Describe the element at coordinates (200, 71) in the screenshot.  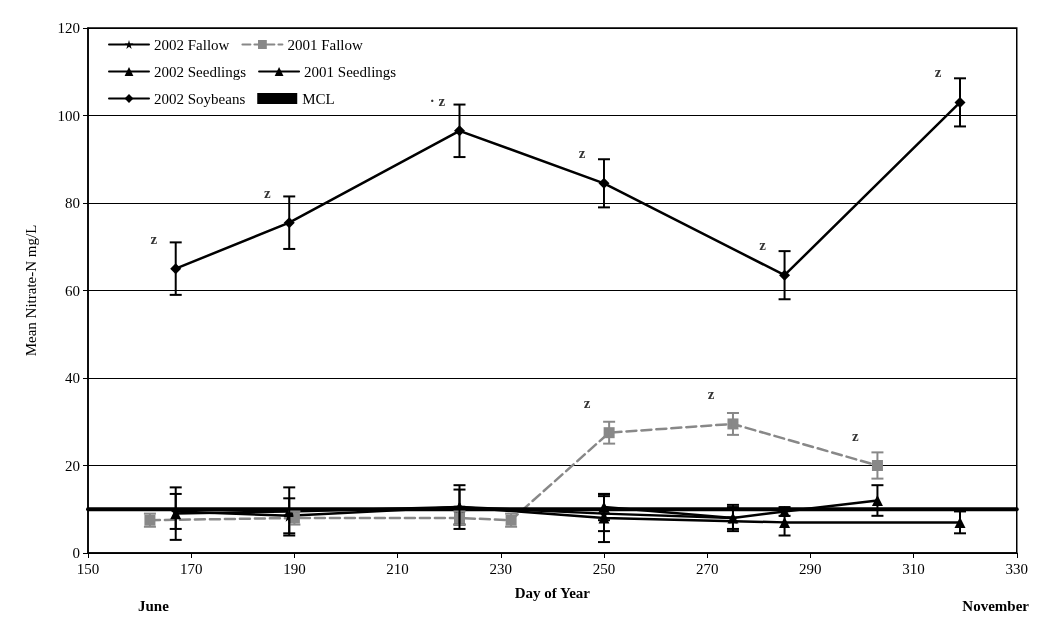
I see `legend-label: 2002 Seedlings` at that location.